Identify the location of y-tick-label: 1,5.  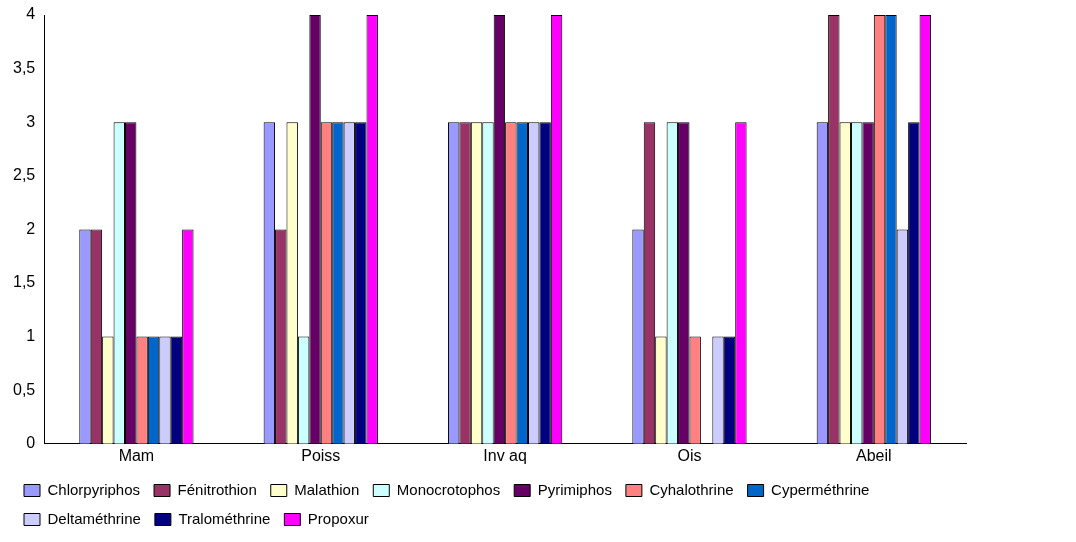
(24, 282).